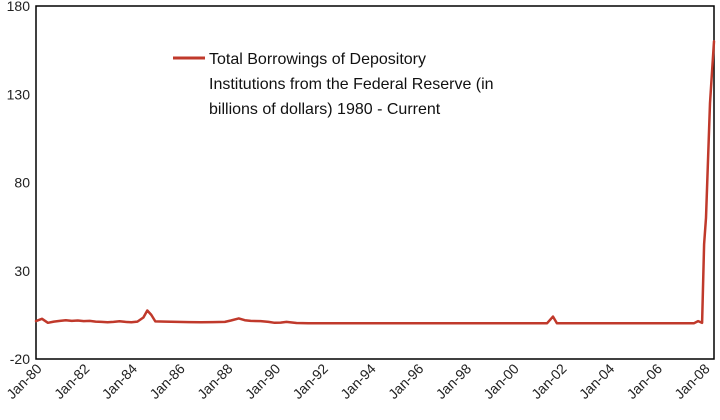 The width and height of the screenshot is (720, 420). I want to click on x-tick: Jan-92, so click(310, 381).